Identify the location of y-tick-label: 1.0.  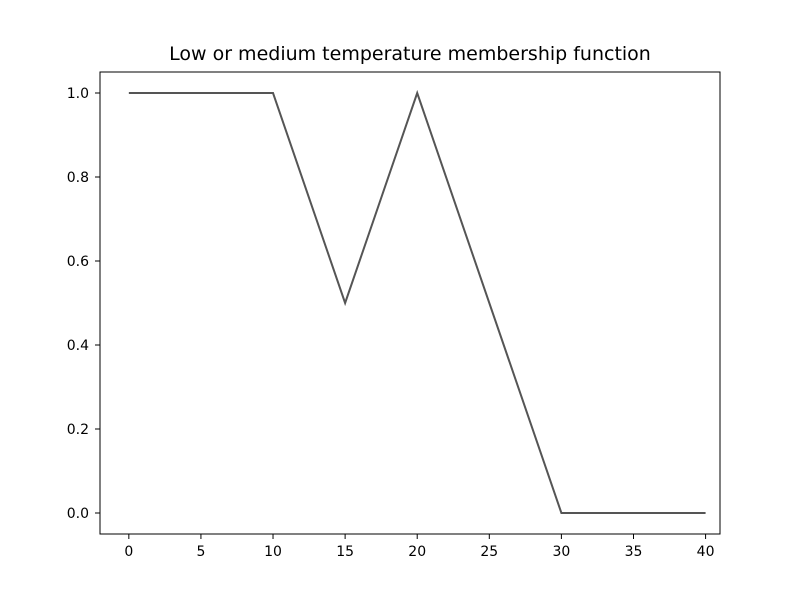
(78, 94).